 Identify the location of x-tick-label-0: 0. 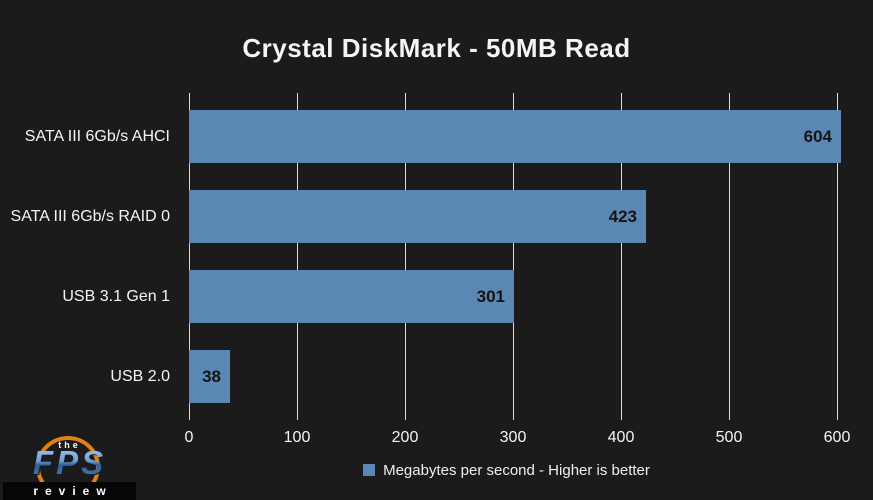
(189, 437).